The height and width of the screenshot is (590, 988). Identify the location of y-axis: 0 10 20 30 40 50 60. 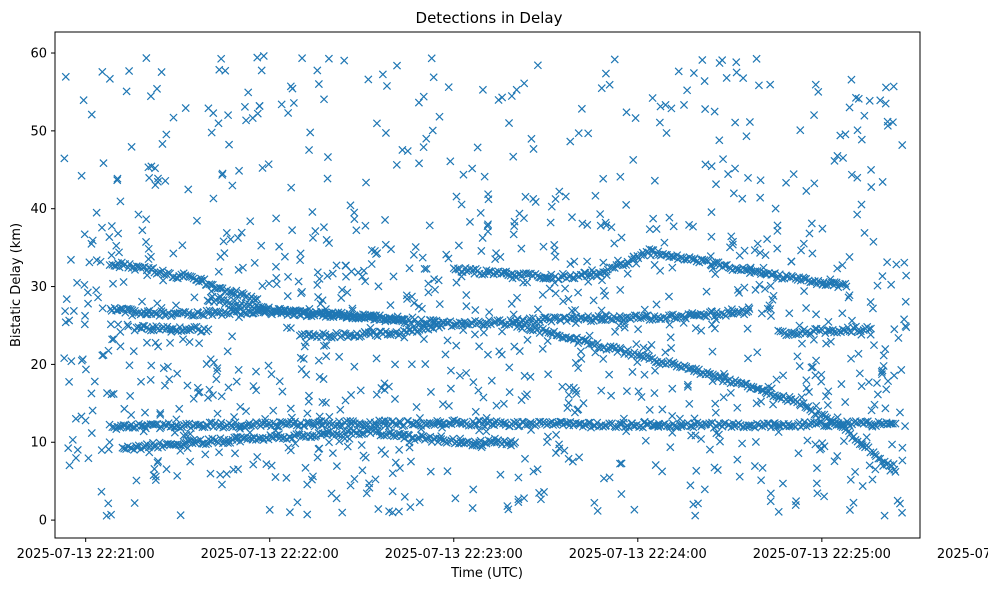
(42, 288).